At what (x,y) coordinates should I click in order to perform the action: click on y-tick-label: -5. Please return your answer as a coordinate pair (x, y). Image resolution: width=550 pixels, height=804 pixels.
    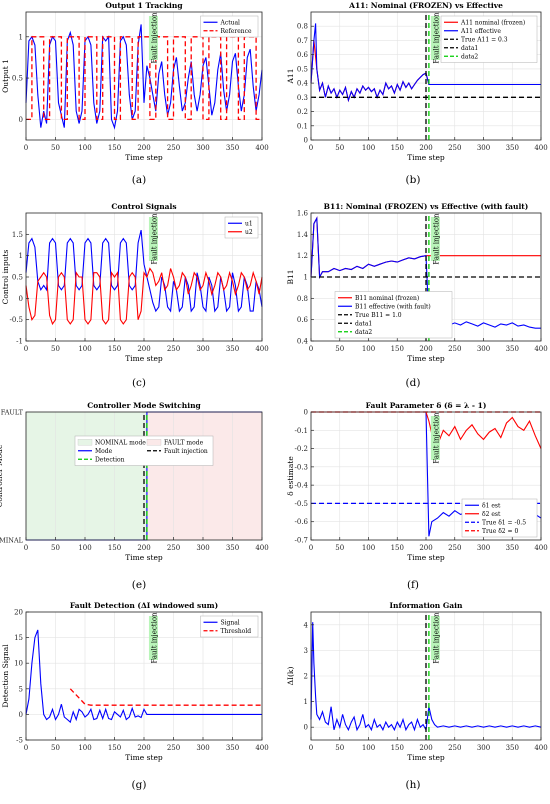
    Looking at the image, I should click on (19, 741).